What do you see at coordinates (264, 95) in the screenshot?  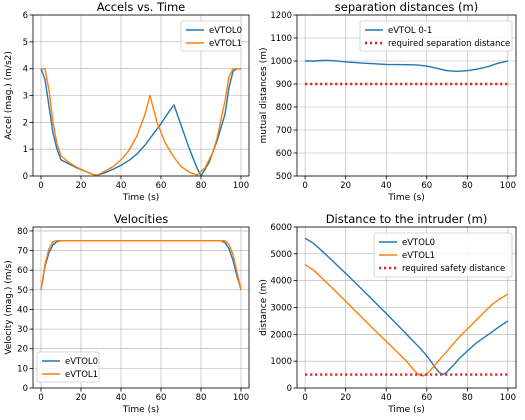 I see `y-axis-label: mutual distances (m)` at bounding box center [264, 95].